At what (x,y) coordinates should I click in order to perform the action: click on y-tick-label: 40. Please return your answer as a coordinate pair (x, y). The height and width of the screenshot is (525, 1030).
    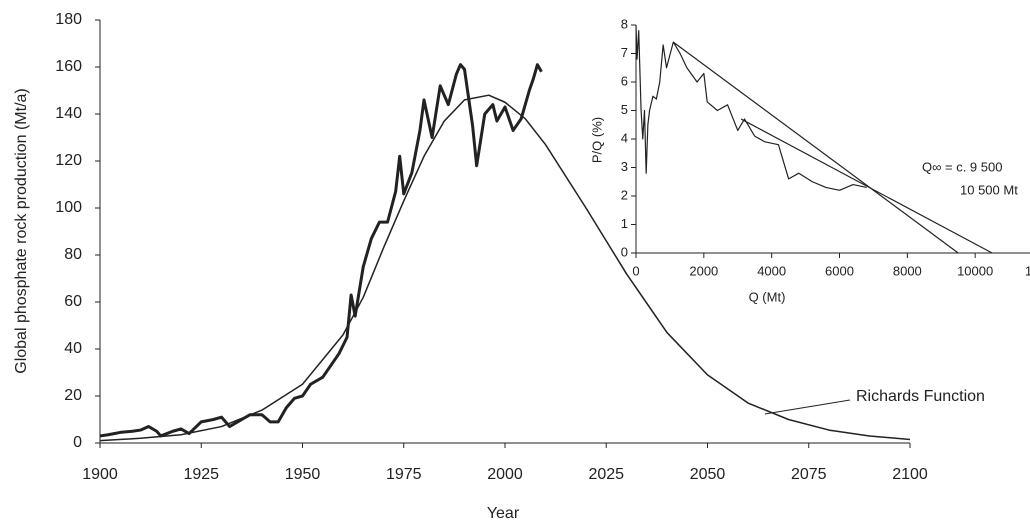
    Looking at the image, I should click on (73, 348).